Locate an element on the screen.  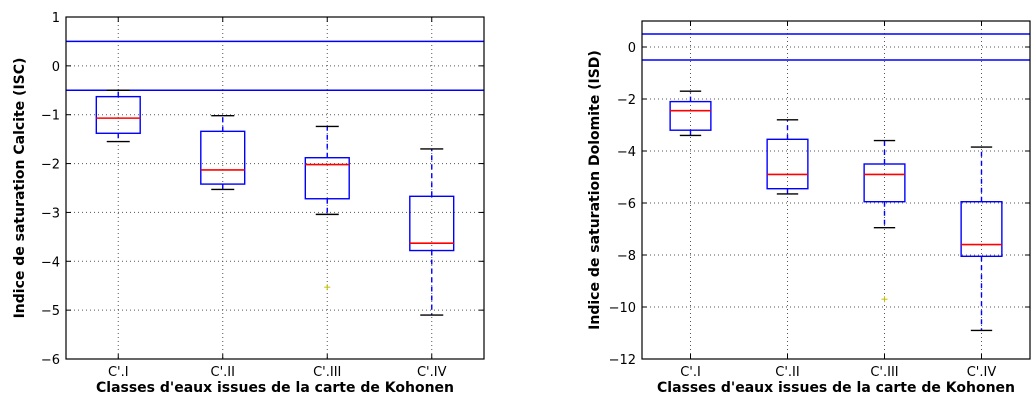
y-tick-label: −3 is located at coordinates (50, 213).